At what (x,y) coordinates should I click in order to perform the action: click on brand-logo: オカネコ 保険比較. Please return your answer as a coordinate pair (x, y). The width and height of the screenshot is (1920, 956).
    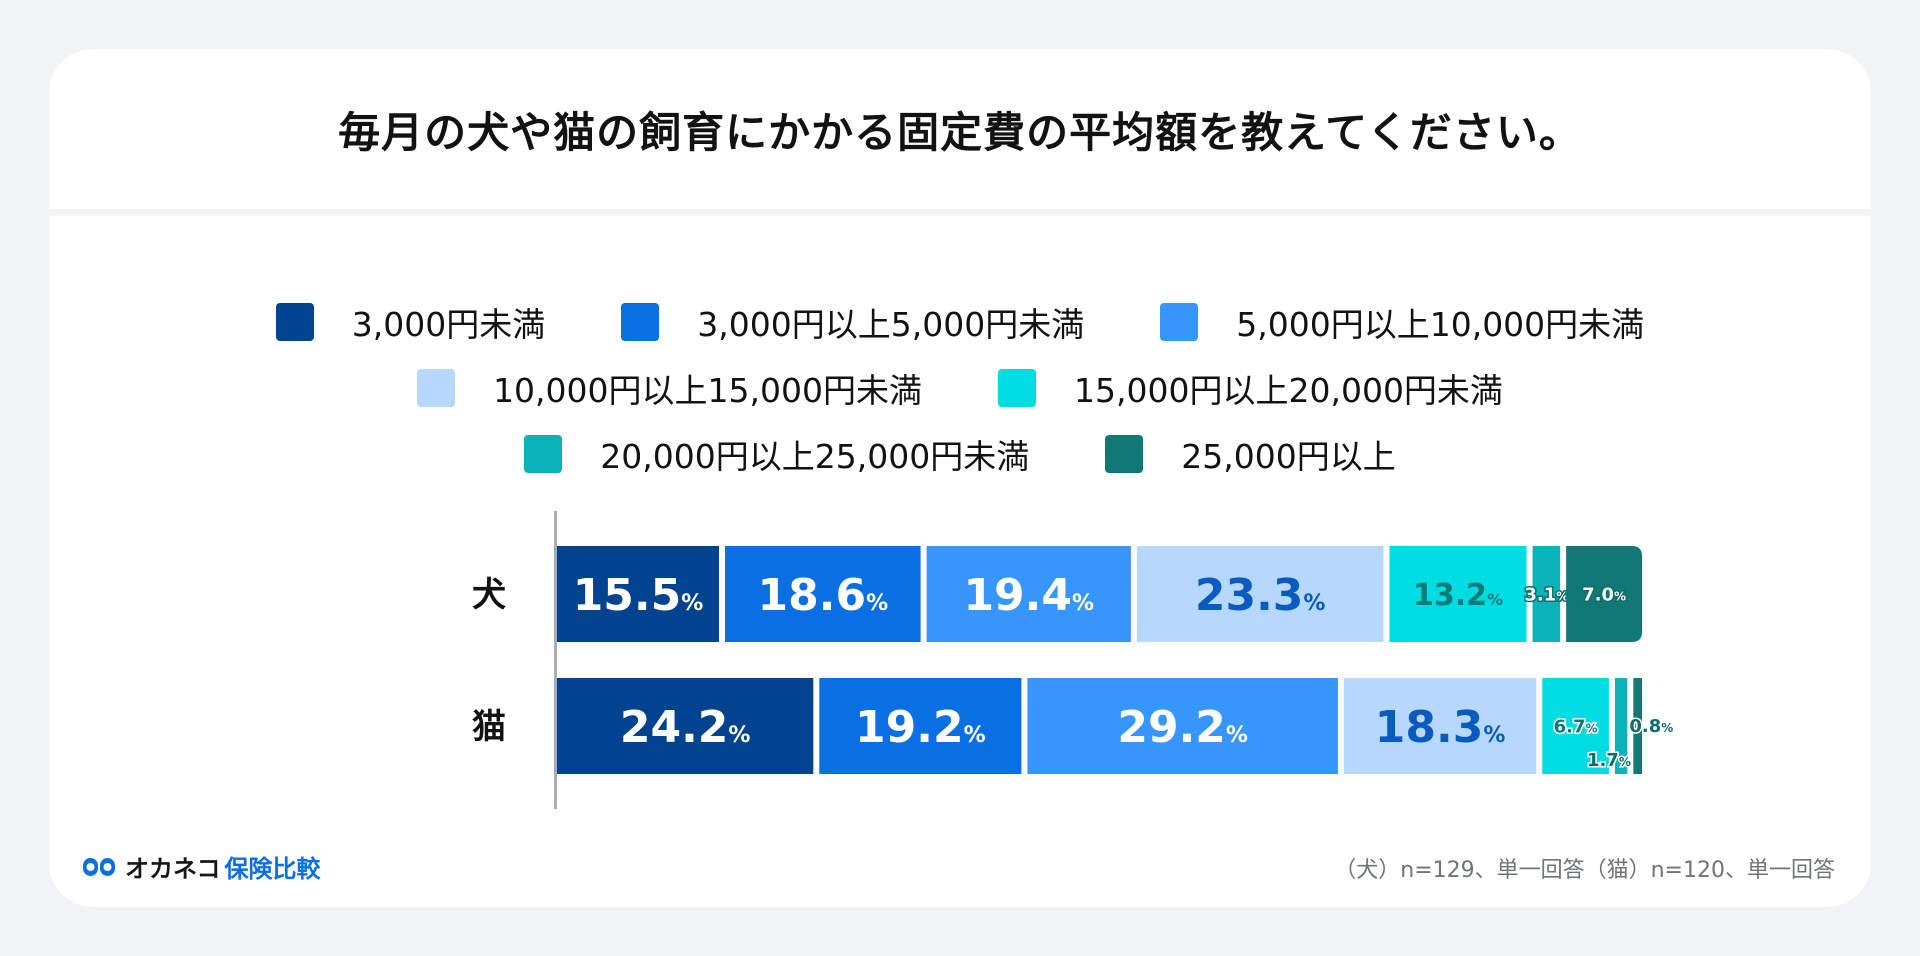
    Looking at the image, I should click on (202, 866).